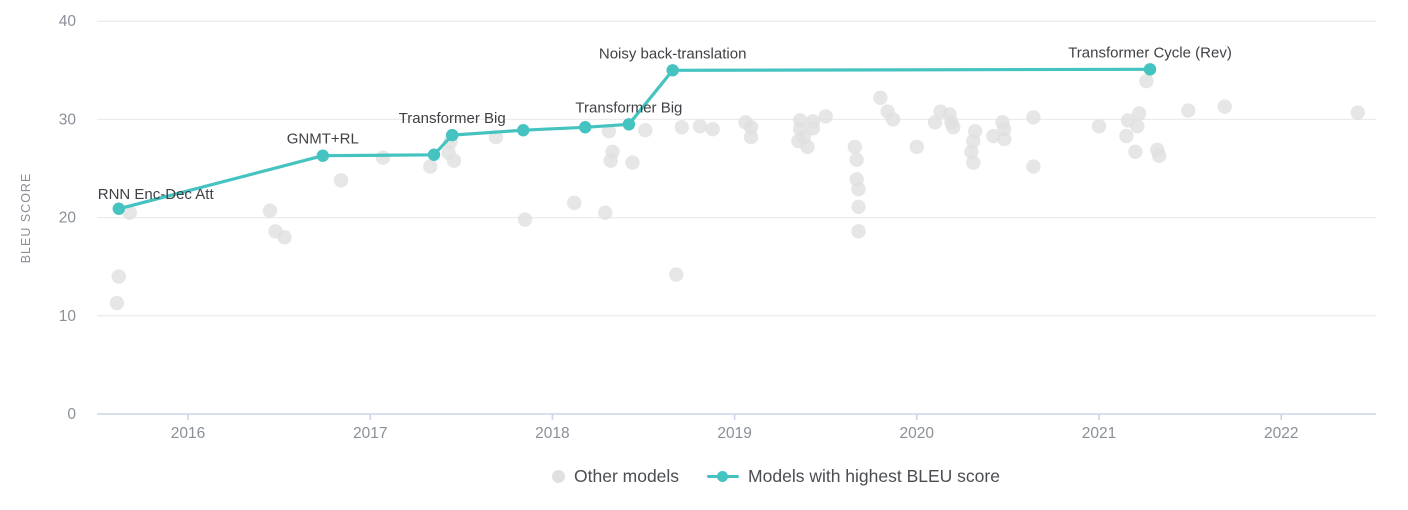 The height and width of the screenshot is (510, 1408). I want to click on point-label: Noisy back-translation, so click(673, 53).